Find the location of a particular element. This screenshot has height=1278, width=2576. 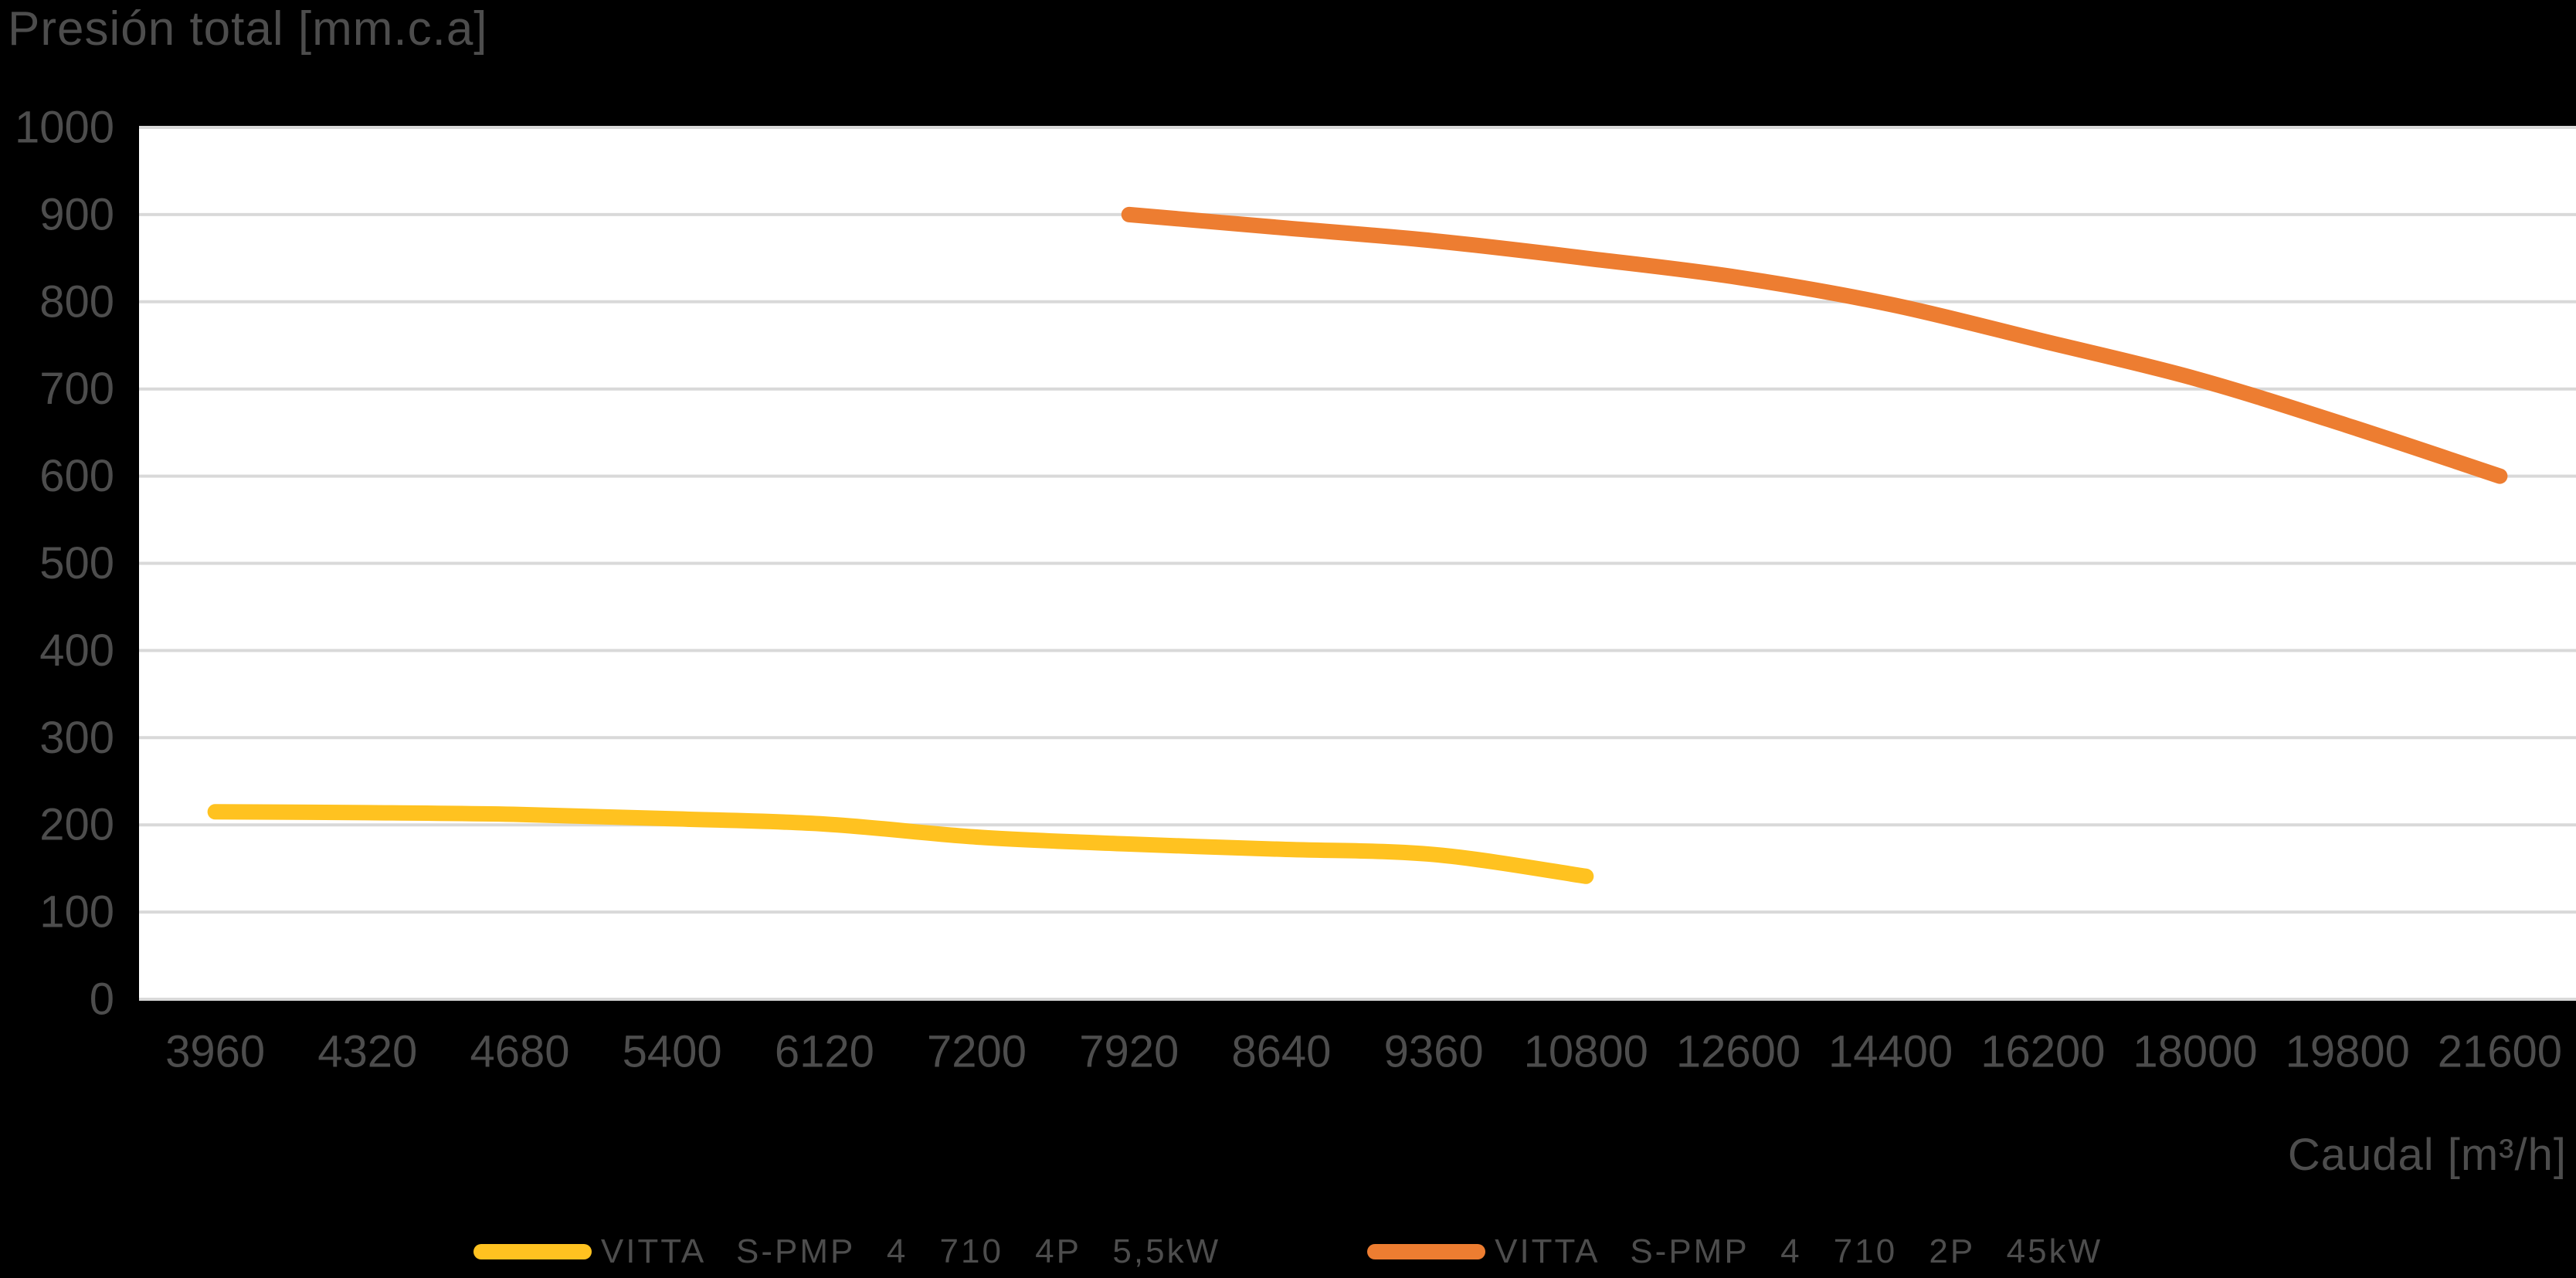

x-tick-label-10800: 10800 is located at coordinates (1586, 1052).